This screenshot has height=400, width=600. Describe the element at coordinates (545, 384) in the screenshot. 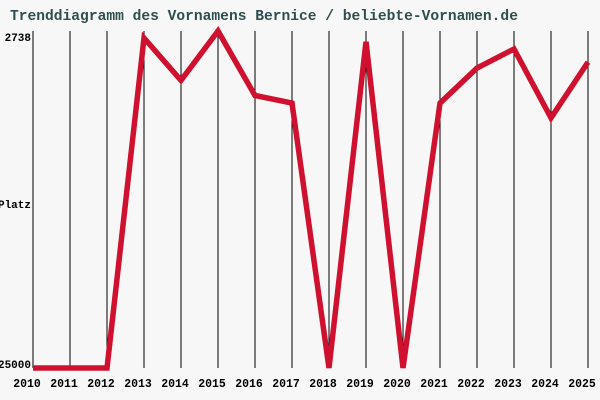

I see `x-tick-2024: 2024` at that location.